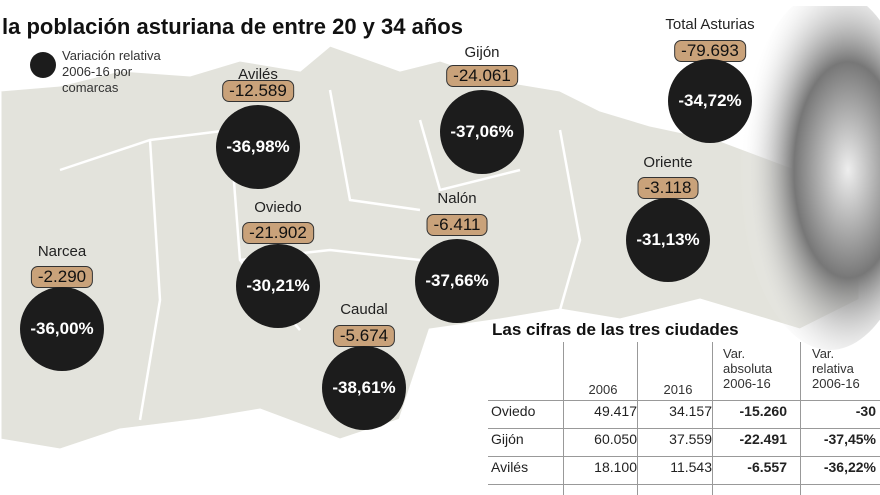 This screenshot has height=495, width=880. I want to click on table-title: Las cifras de las tres ciudades, so click(615, 329).